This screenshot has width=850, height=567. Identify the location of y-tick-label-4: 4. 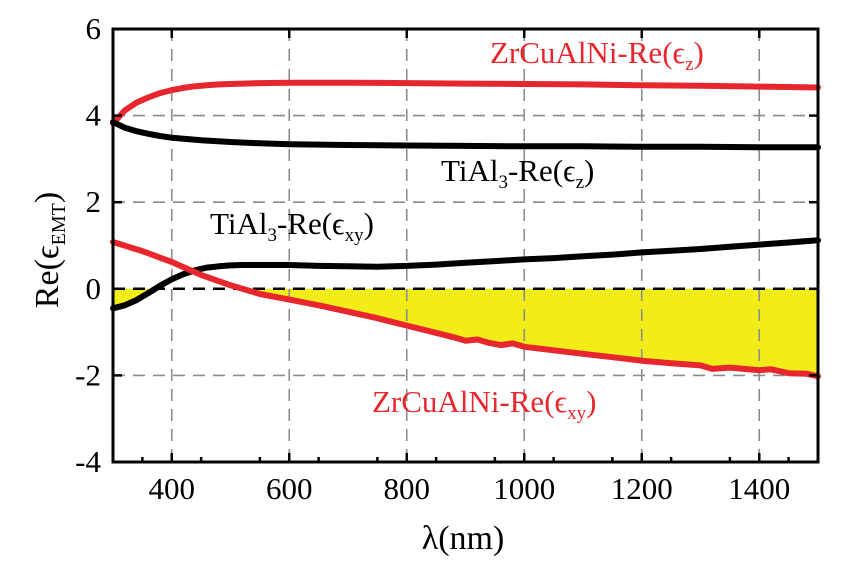
(94, 115).